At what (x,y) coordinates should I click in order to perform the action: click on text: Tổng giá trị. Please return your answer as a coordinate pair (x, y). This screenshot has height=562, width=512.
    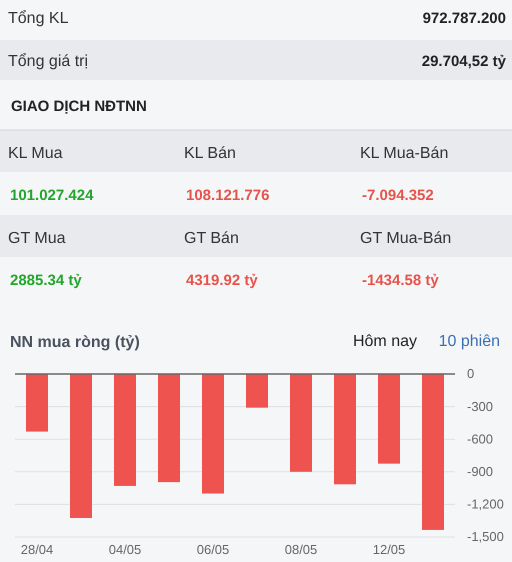
    Looking at the image, I should click on (48, 61).